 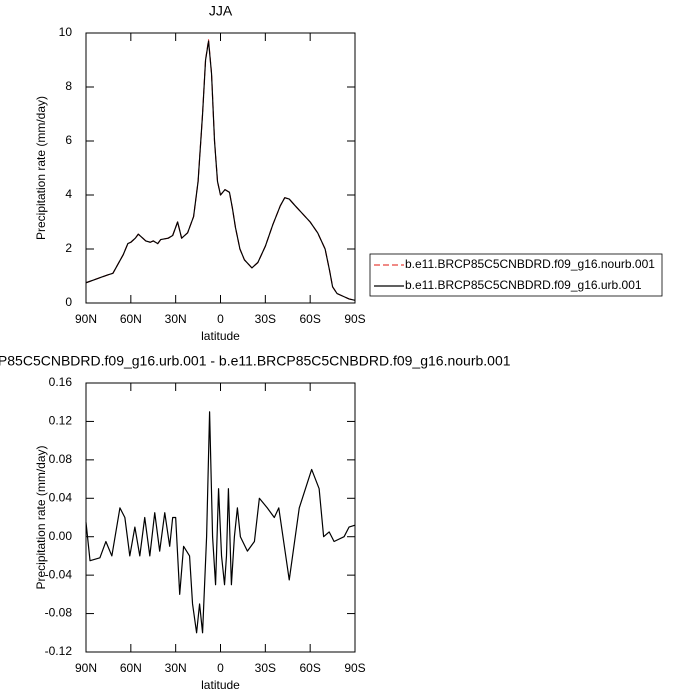 I want to click on y-tick-label: 6, so click(x=68, y=140).